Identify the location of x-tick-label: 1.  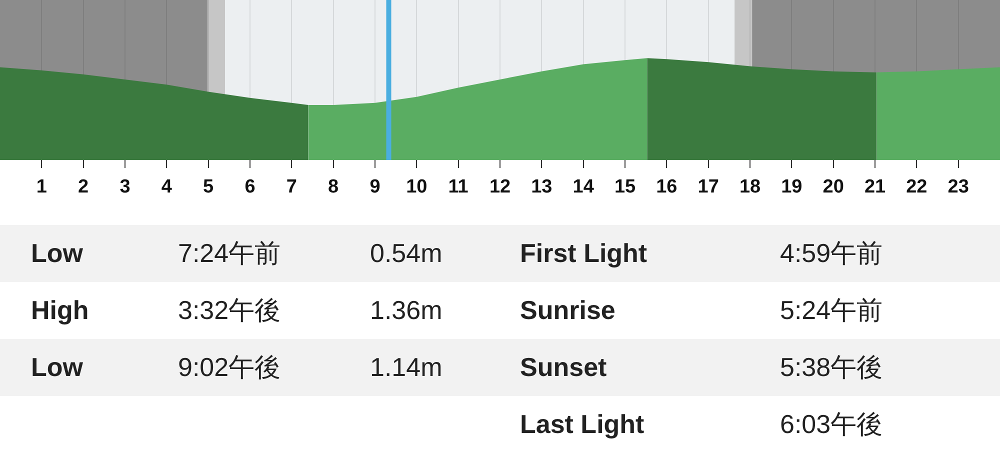
(42, 187).